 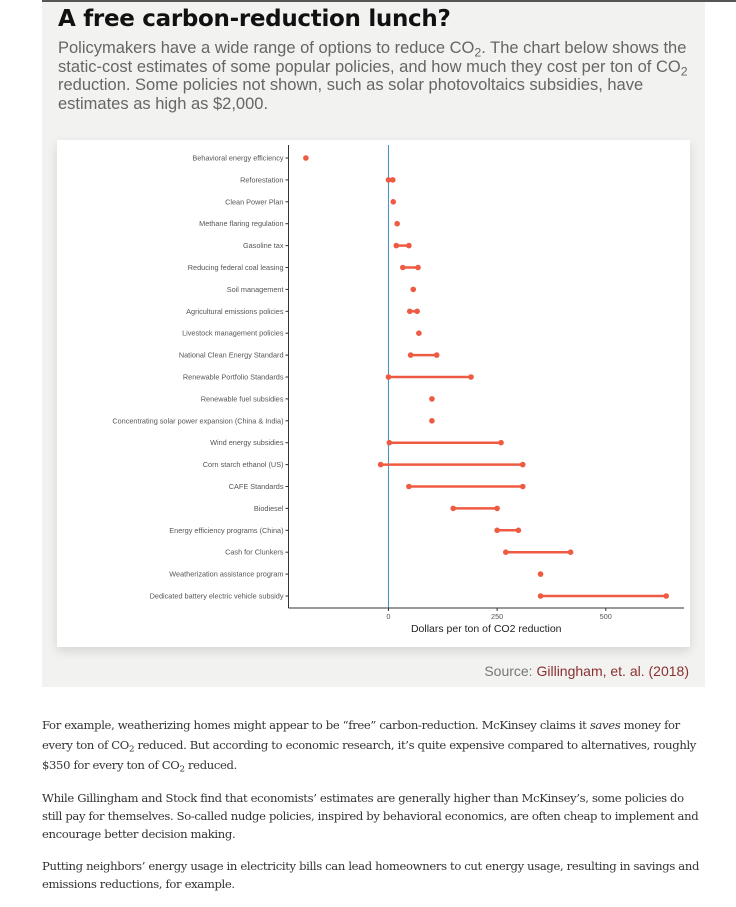 What do you see at coordinates (242, 398) in the screenshot?
I see `y-tick-label: Renewable fuel subsidies` at bounding box center [242, 398].